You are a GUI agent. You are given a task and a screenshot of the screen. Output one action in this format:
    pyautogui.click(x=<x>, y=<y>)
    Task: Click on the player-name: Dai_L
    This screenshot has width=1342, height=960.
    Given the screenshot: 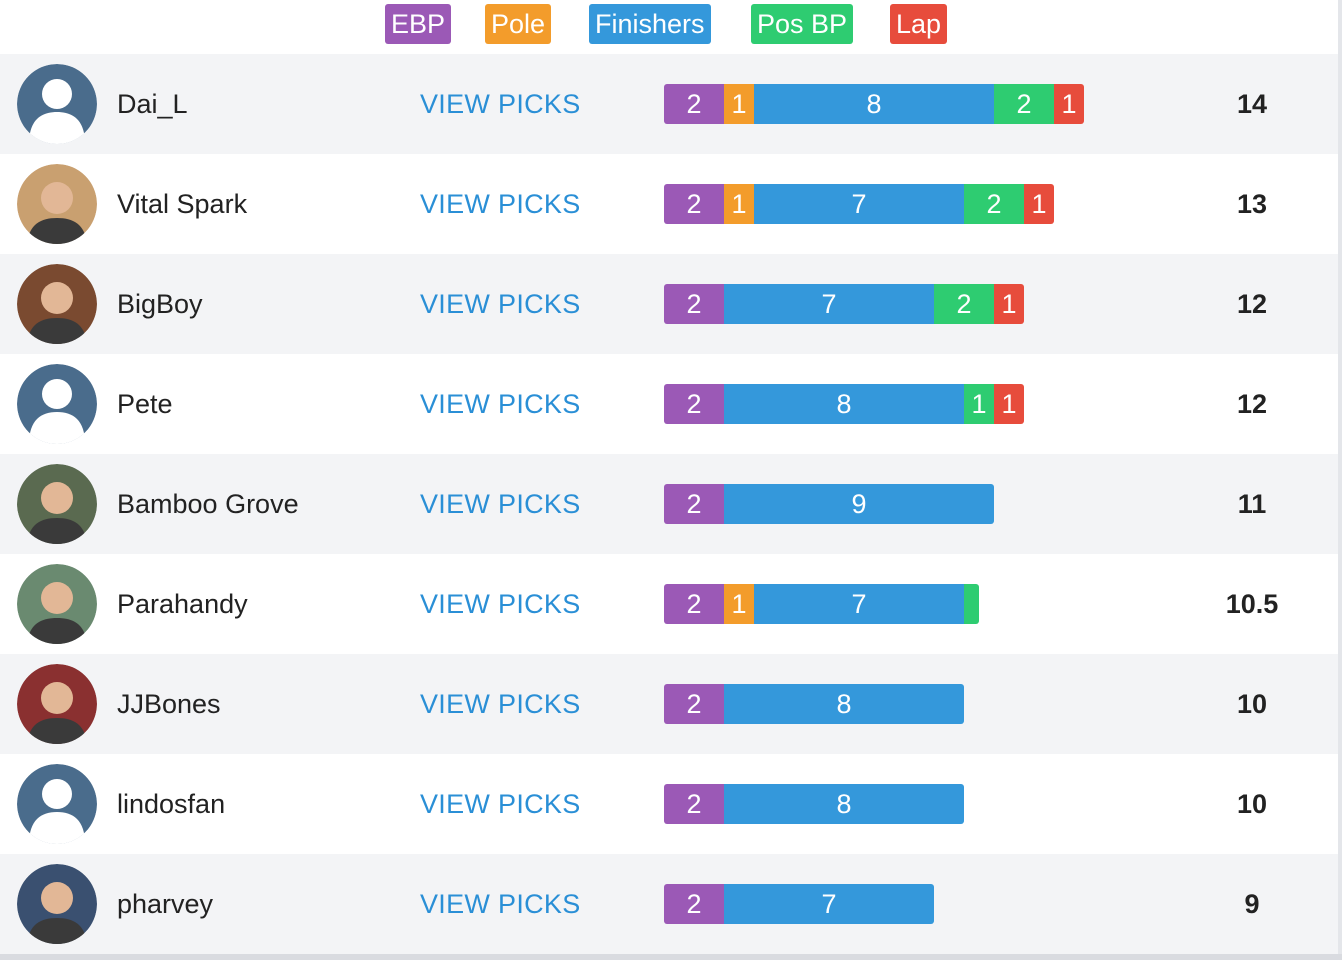 What is the action you would take?
    pyautogui.click(x=152, y=104)
    